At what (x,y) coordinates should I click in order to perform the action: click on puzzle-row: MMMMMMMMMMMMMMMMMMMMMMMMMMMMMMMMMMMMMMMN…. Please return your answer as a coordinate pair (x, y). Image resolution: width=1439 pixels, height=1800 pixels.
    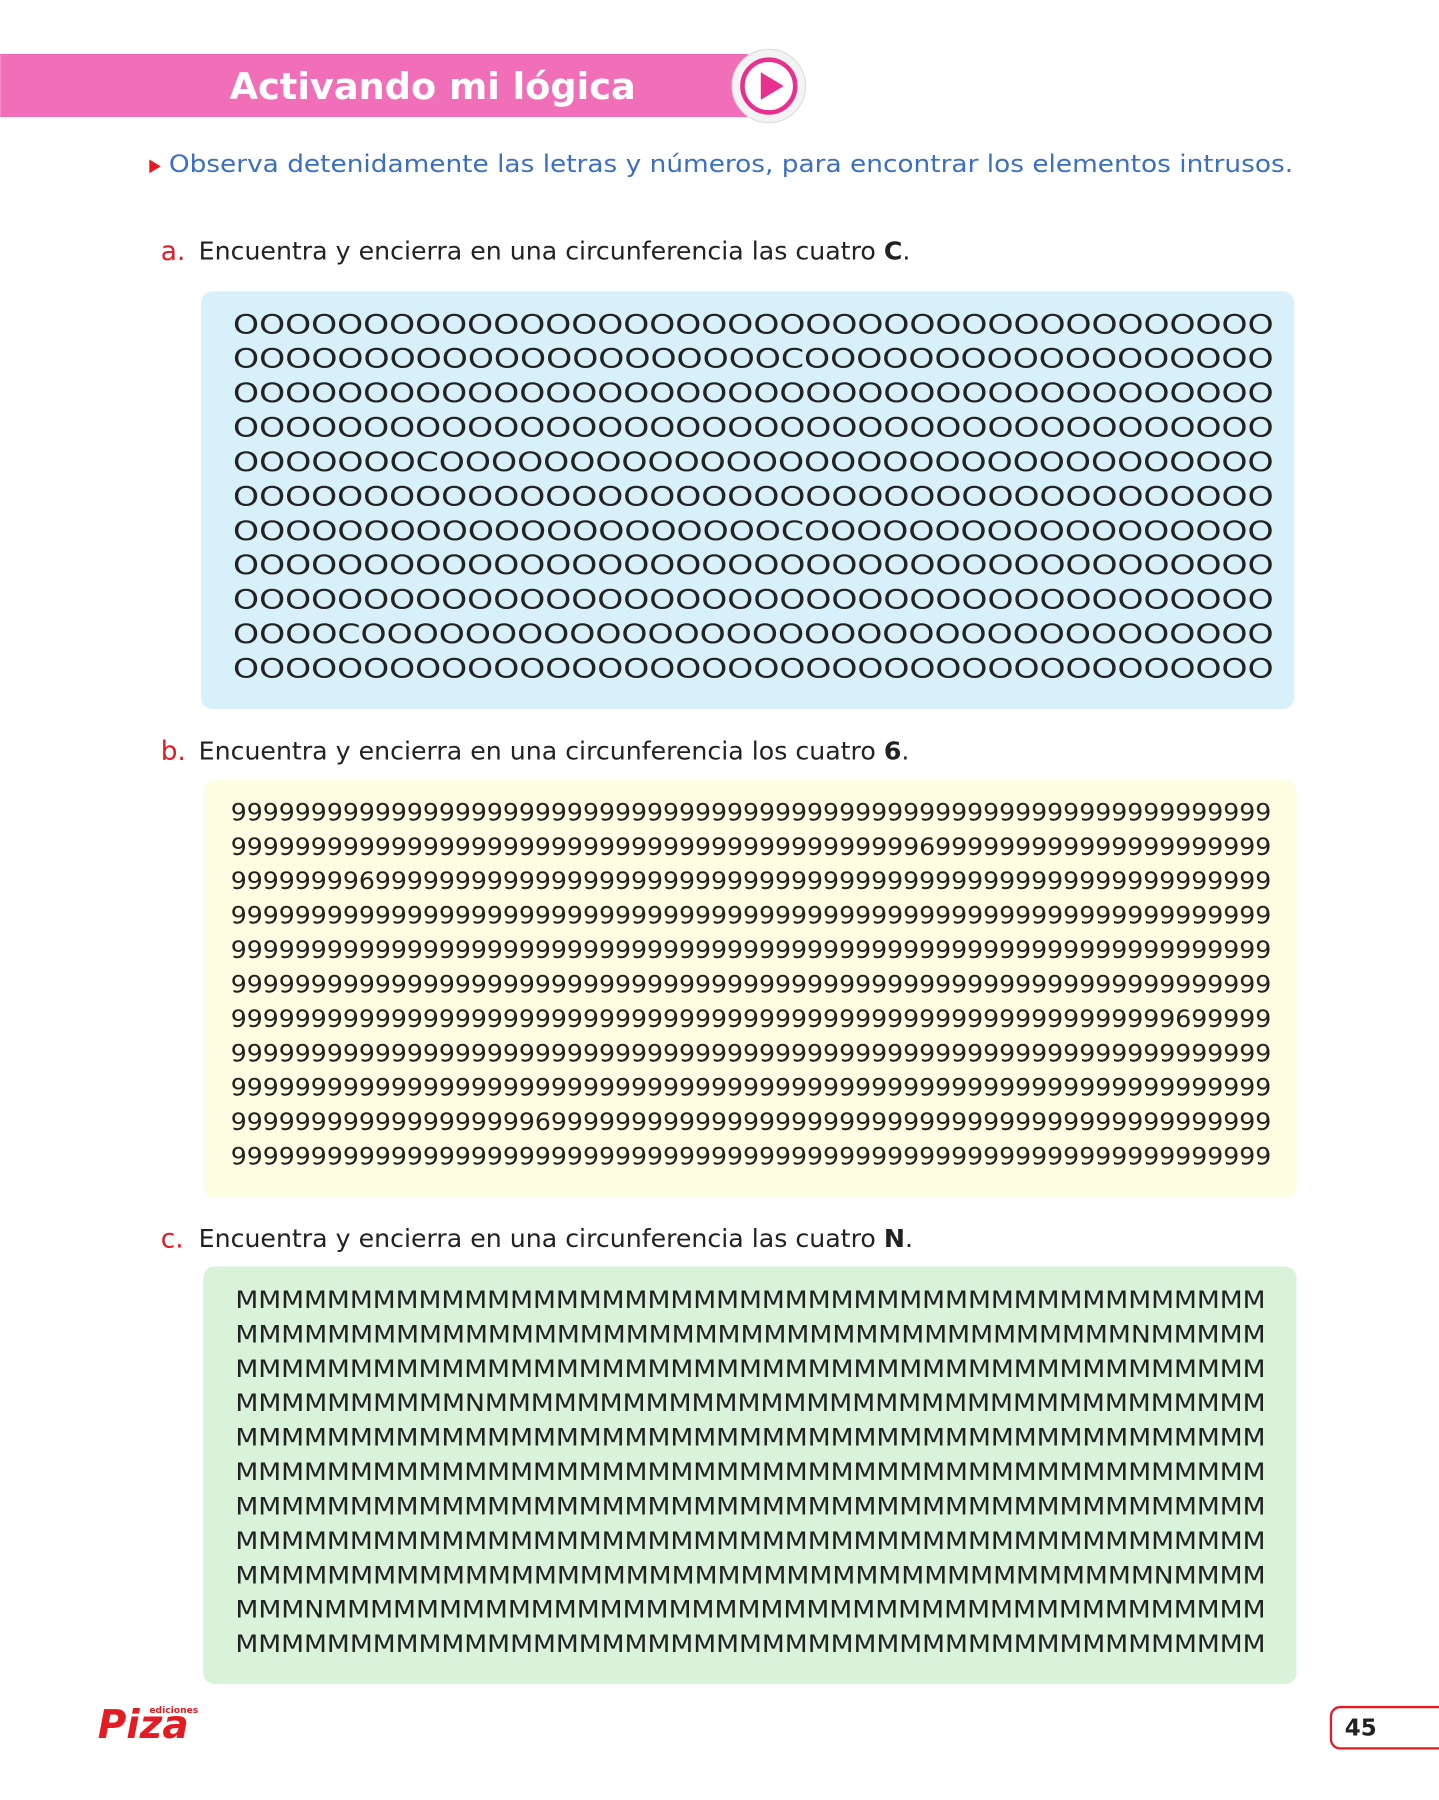
    Looking at the image, I should click on (750, 1334).